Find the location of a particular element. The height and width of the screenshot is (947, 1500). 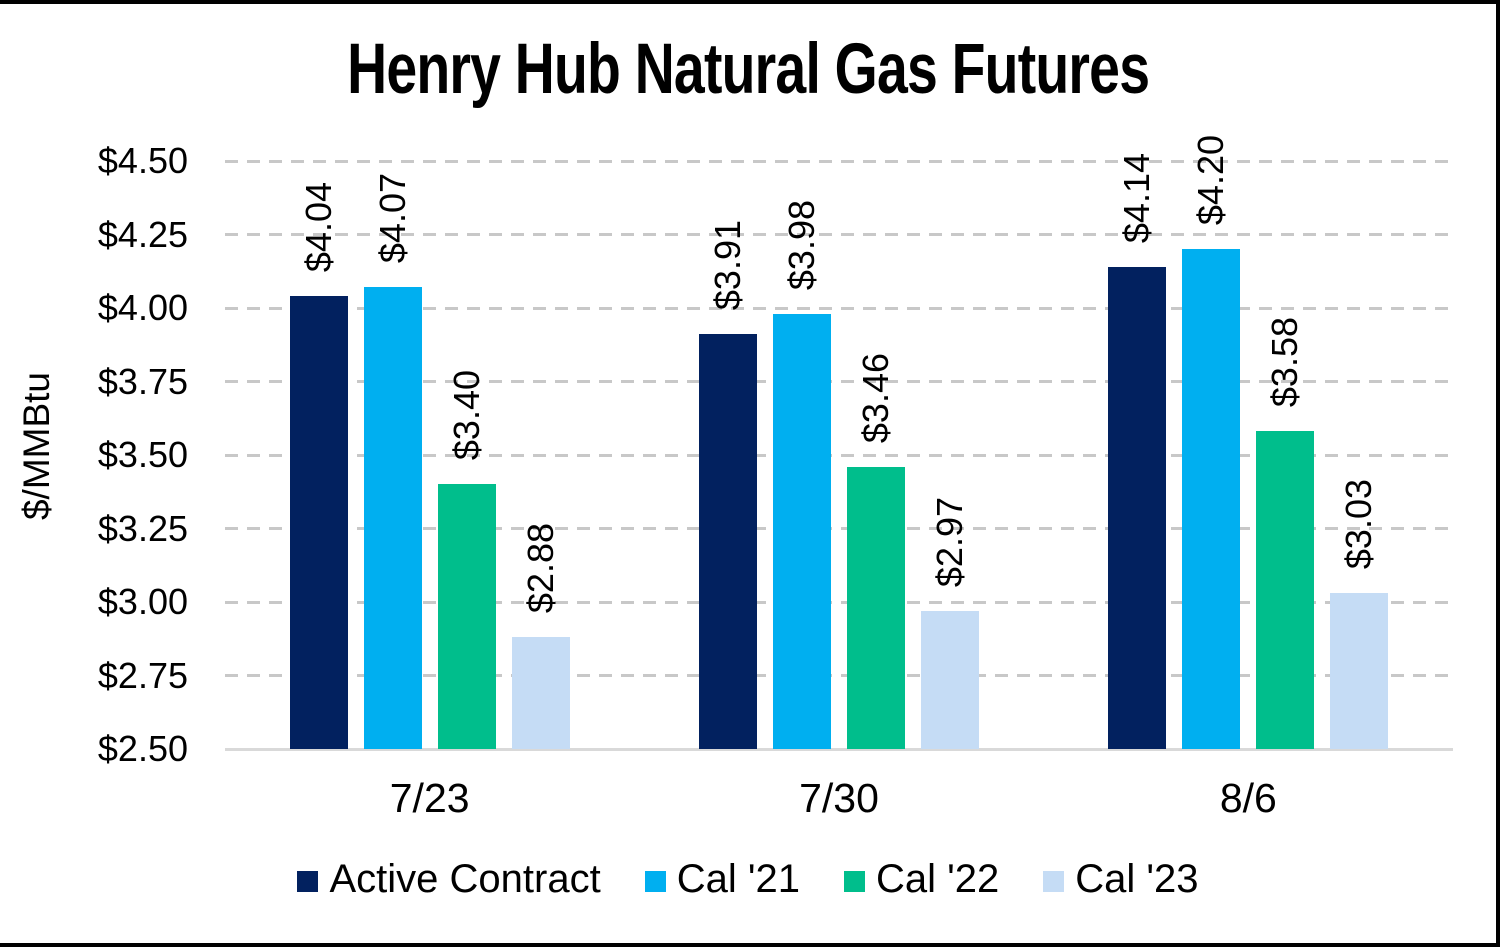

bar-value-label: $2.88 is located at coordinates (540, 568).